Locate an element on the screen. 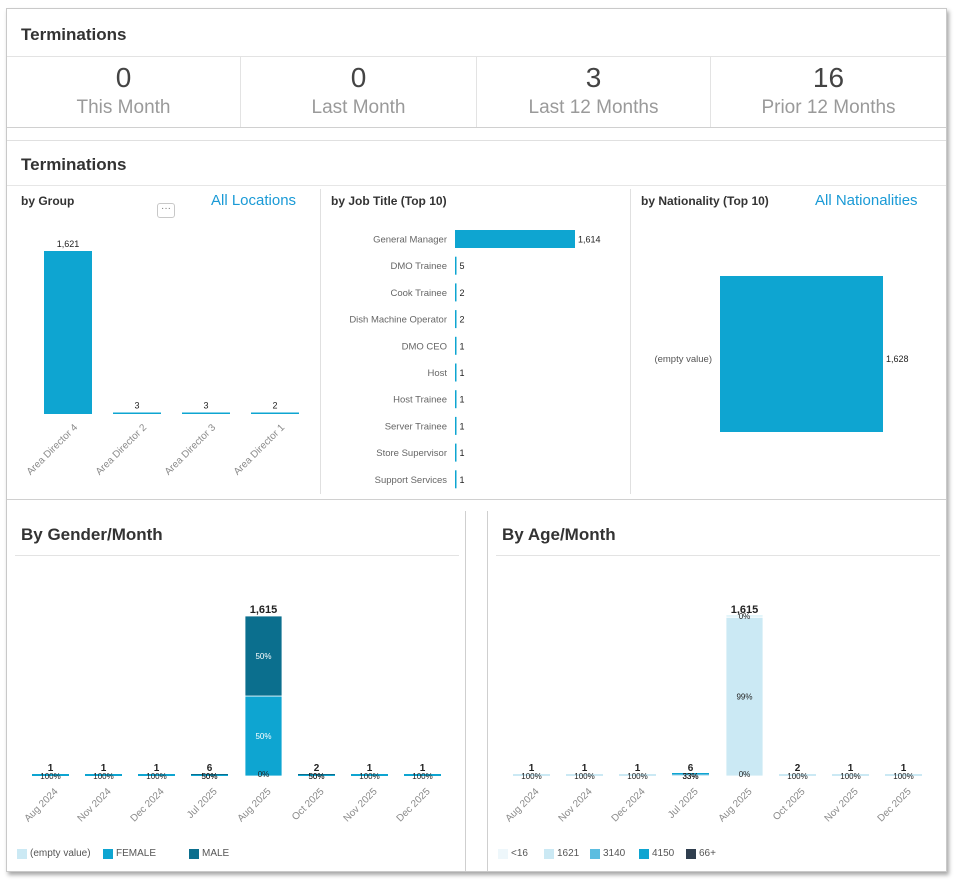  legend-item: 4150 is located at coordinates (656, 853).